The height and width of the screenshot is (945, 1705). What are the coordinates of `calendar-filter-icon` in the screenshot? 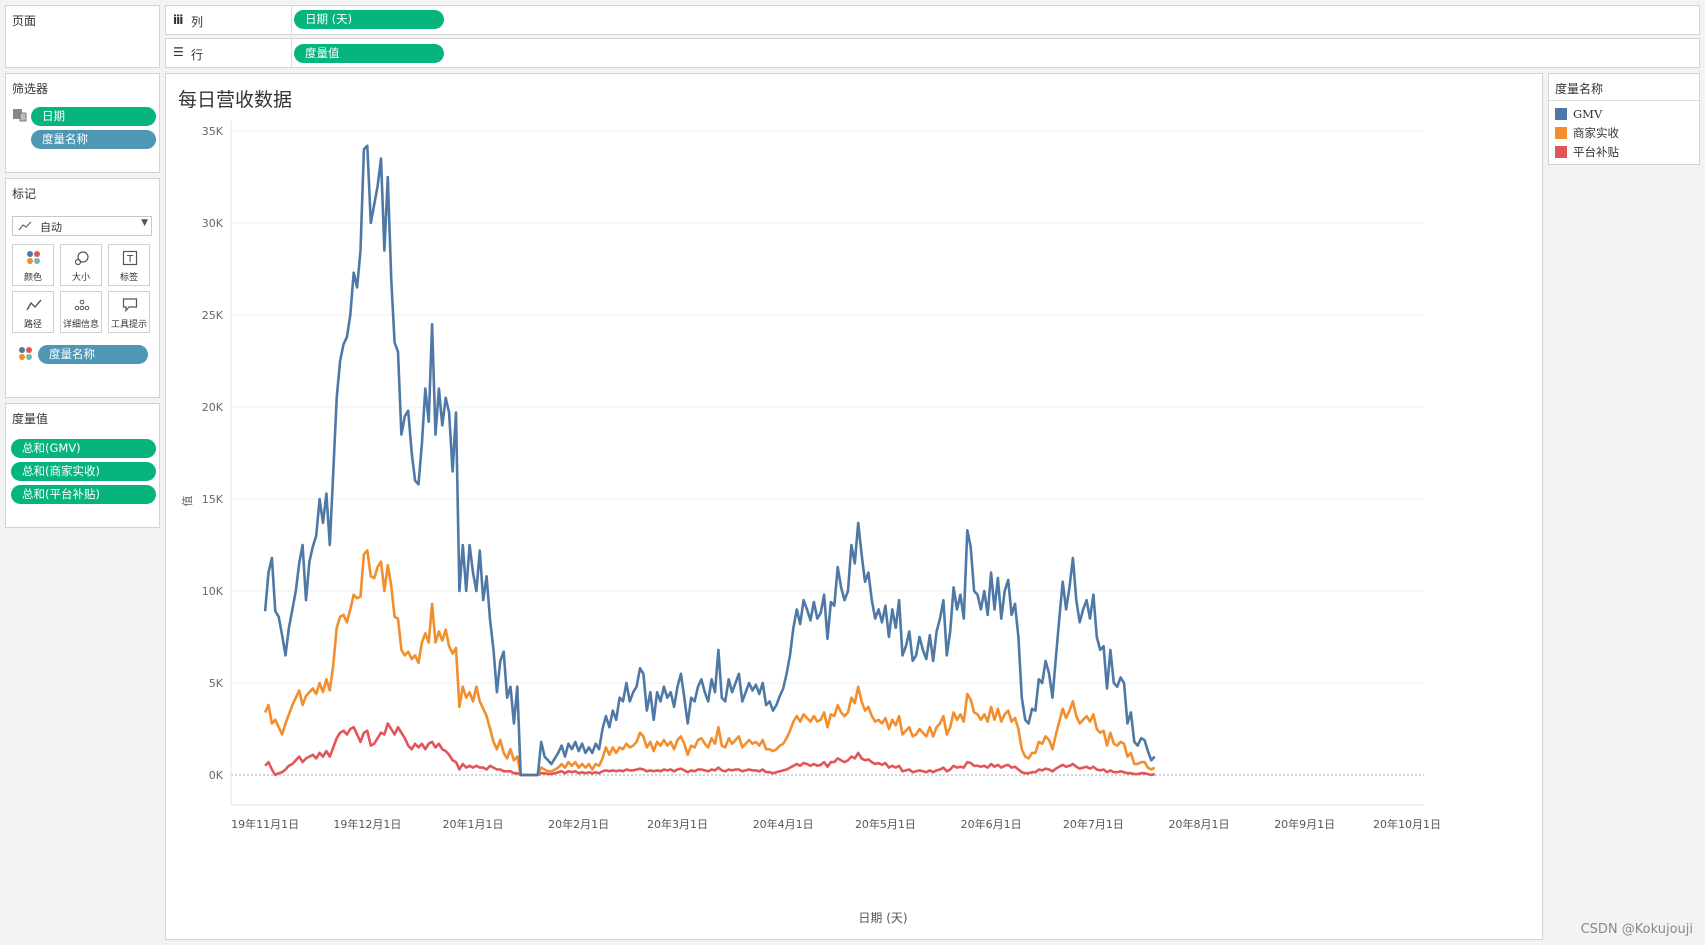 It's located at (20, 115).